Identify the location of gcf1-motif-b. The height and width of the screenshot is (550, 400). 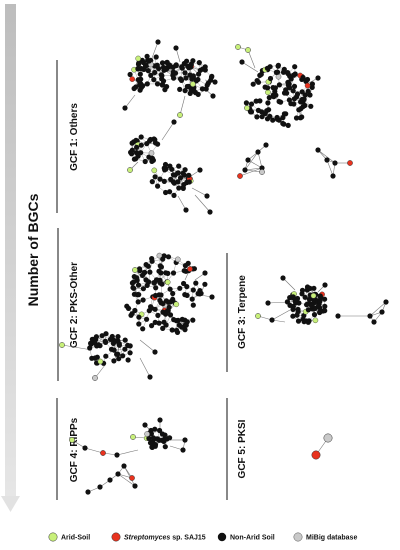
(334, 163).